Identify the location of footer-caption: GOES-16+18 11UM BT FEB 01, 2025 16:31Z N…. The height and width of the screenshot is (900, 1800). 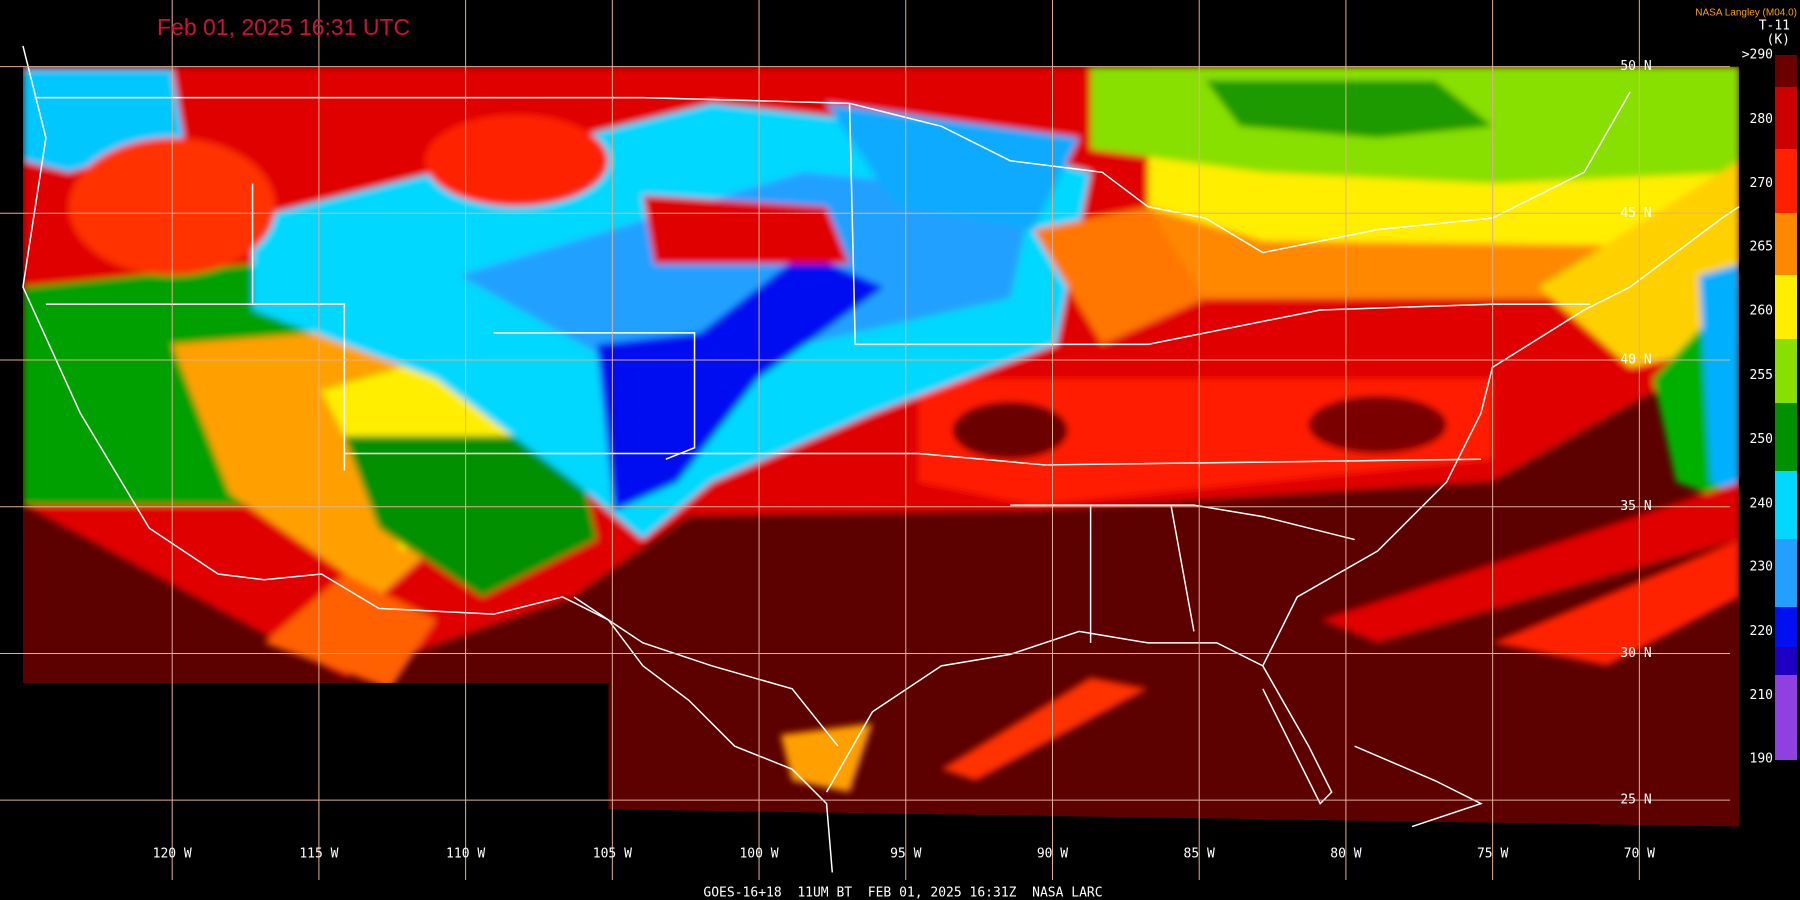
(902, 893).